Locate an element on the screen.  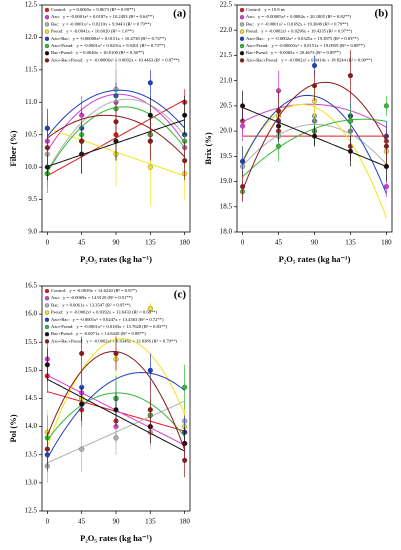
y-tick-label: 15.5 is located at coordinates (31, 342).